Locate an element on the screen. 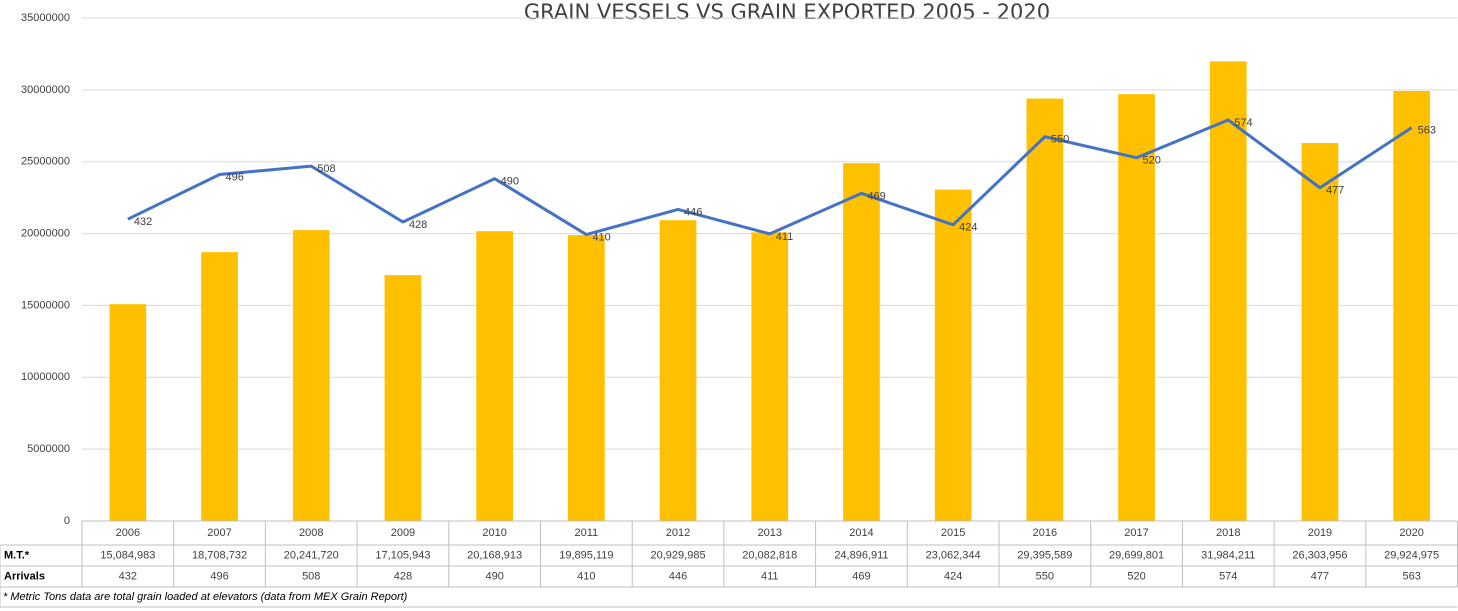 The width and height of the screenshot is (1458, 611). table-cell: 550 is located at coordinates (1045, 576).